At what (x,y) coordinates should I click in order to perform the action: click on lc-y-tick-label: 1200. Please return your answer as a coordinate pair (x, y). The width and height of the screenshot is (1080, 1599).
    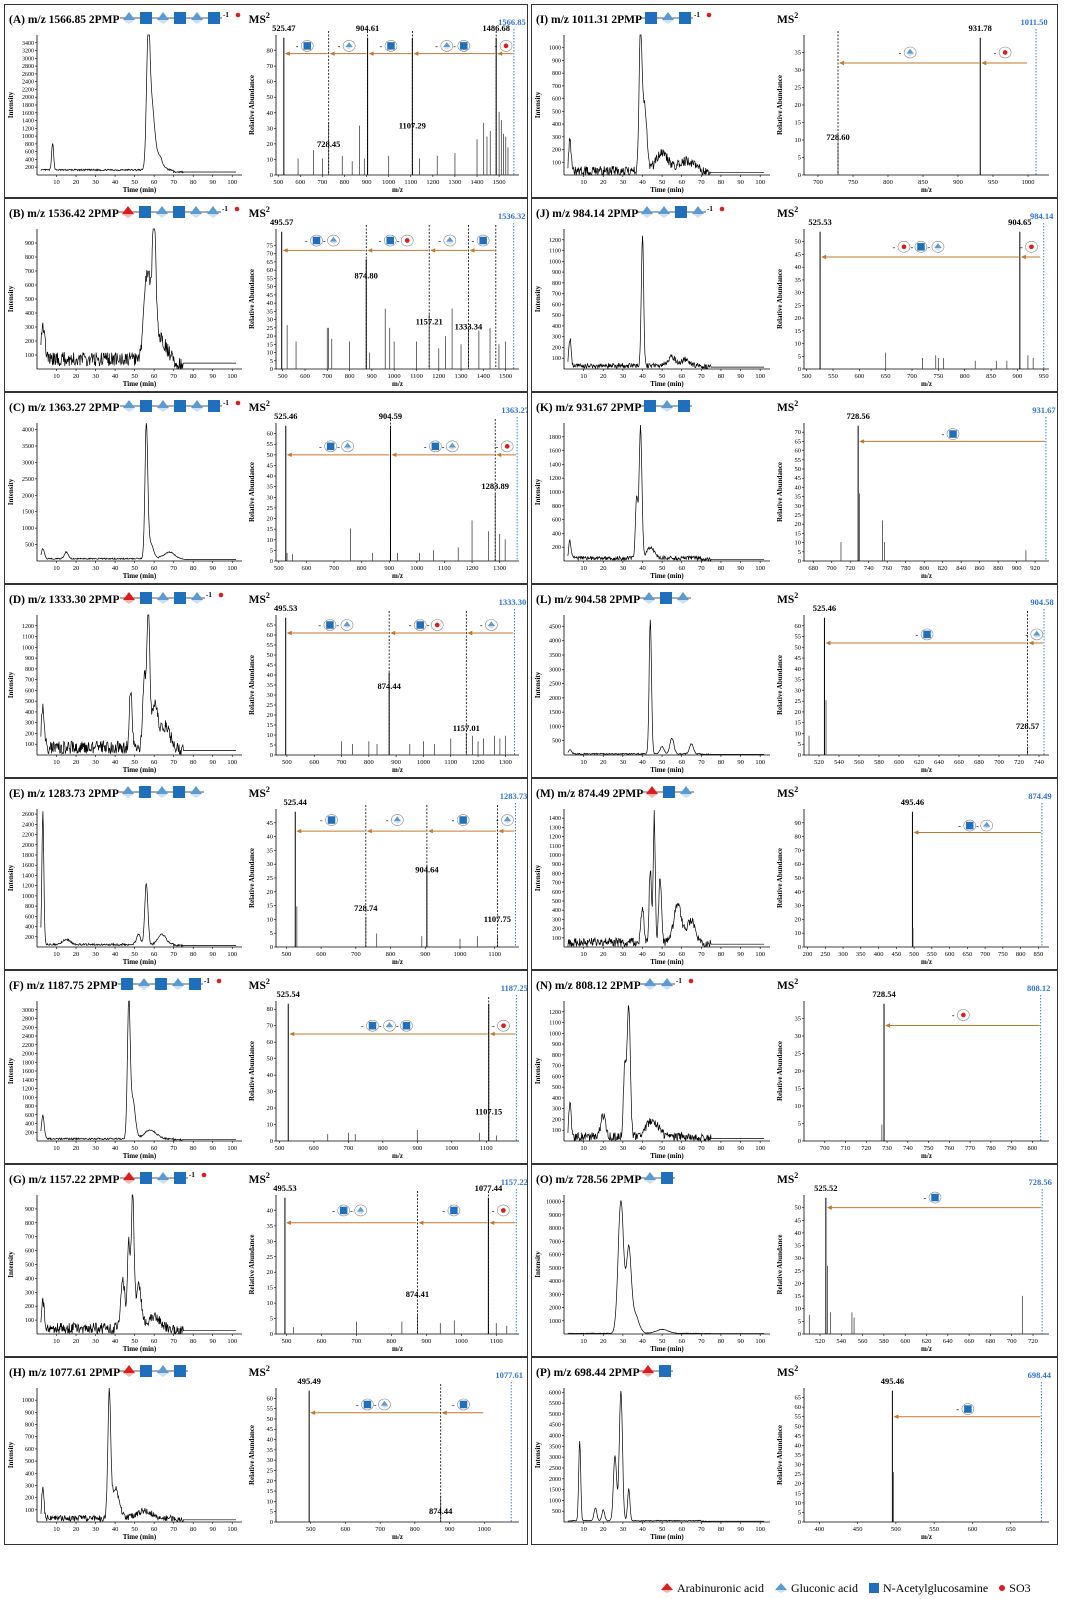
    Looking at the image, I should click on (555, 241).